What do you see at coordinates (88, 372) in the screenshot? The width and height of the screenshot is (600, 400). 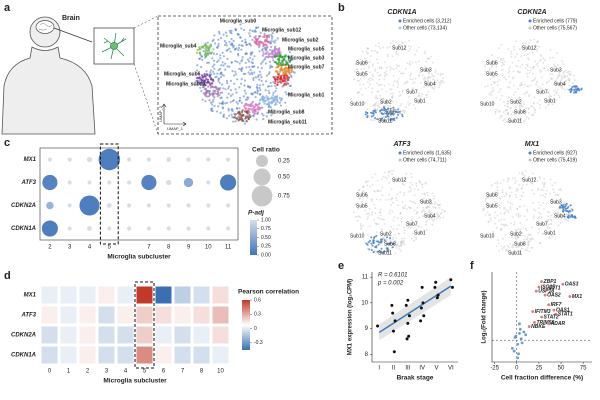 I see `x-tick-label: 2` at bounding box center [88, 372].